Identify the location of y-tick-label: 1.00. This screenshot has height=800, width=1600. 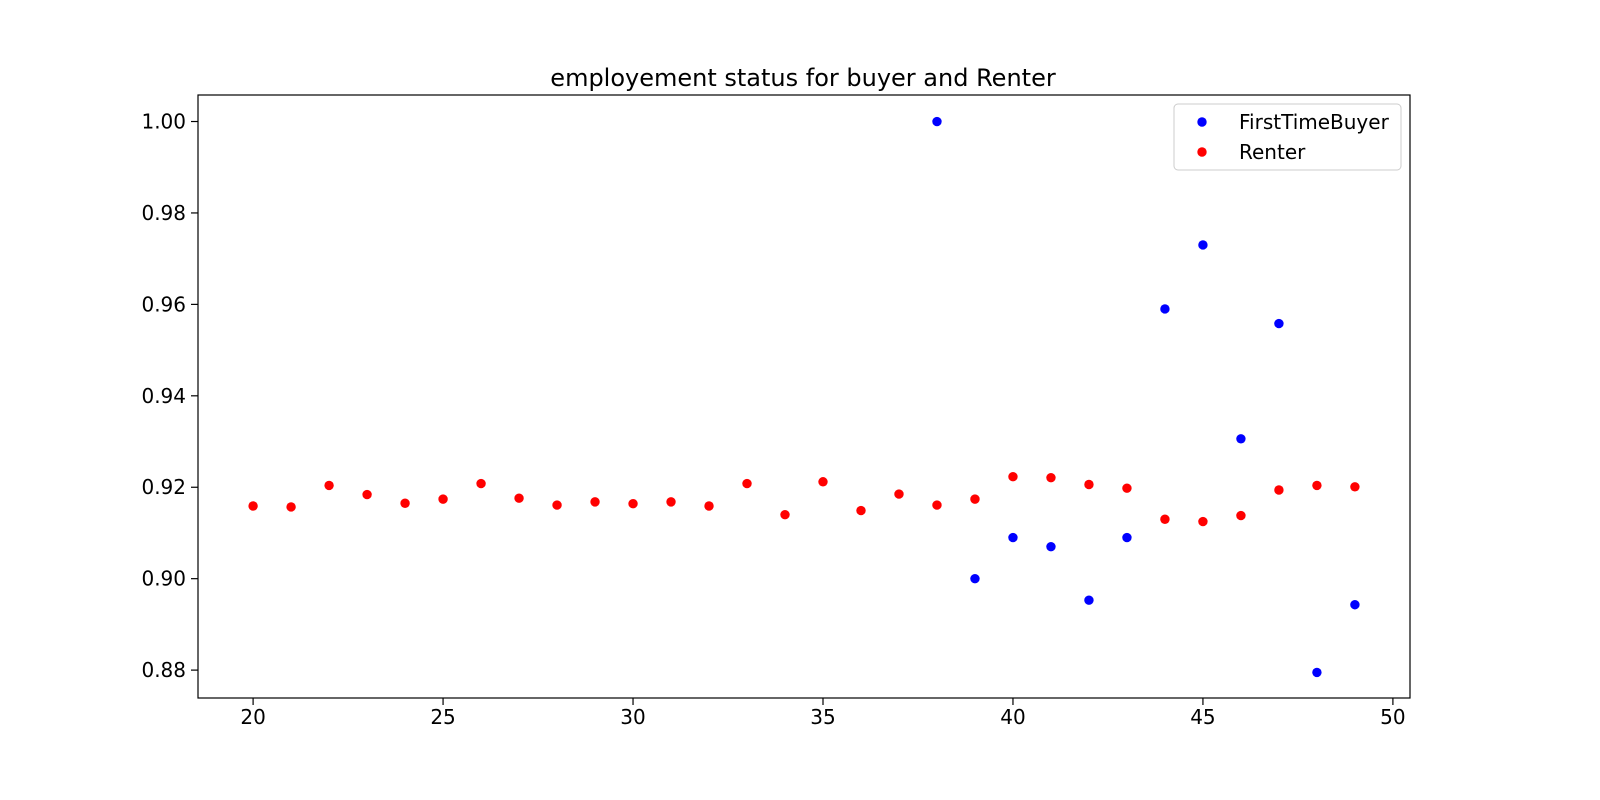
(163, 122).